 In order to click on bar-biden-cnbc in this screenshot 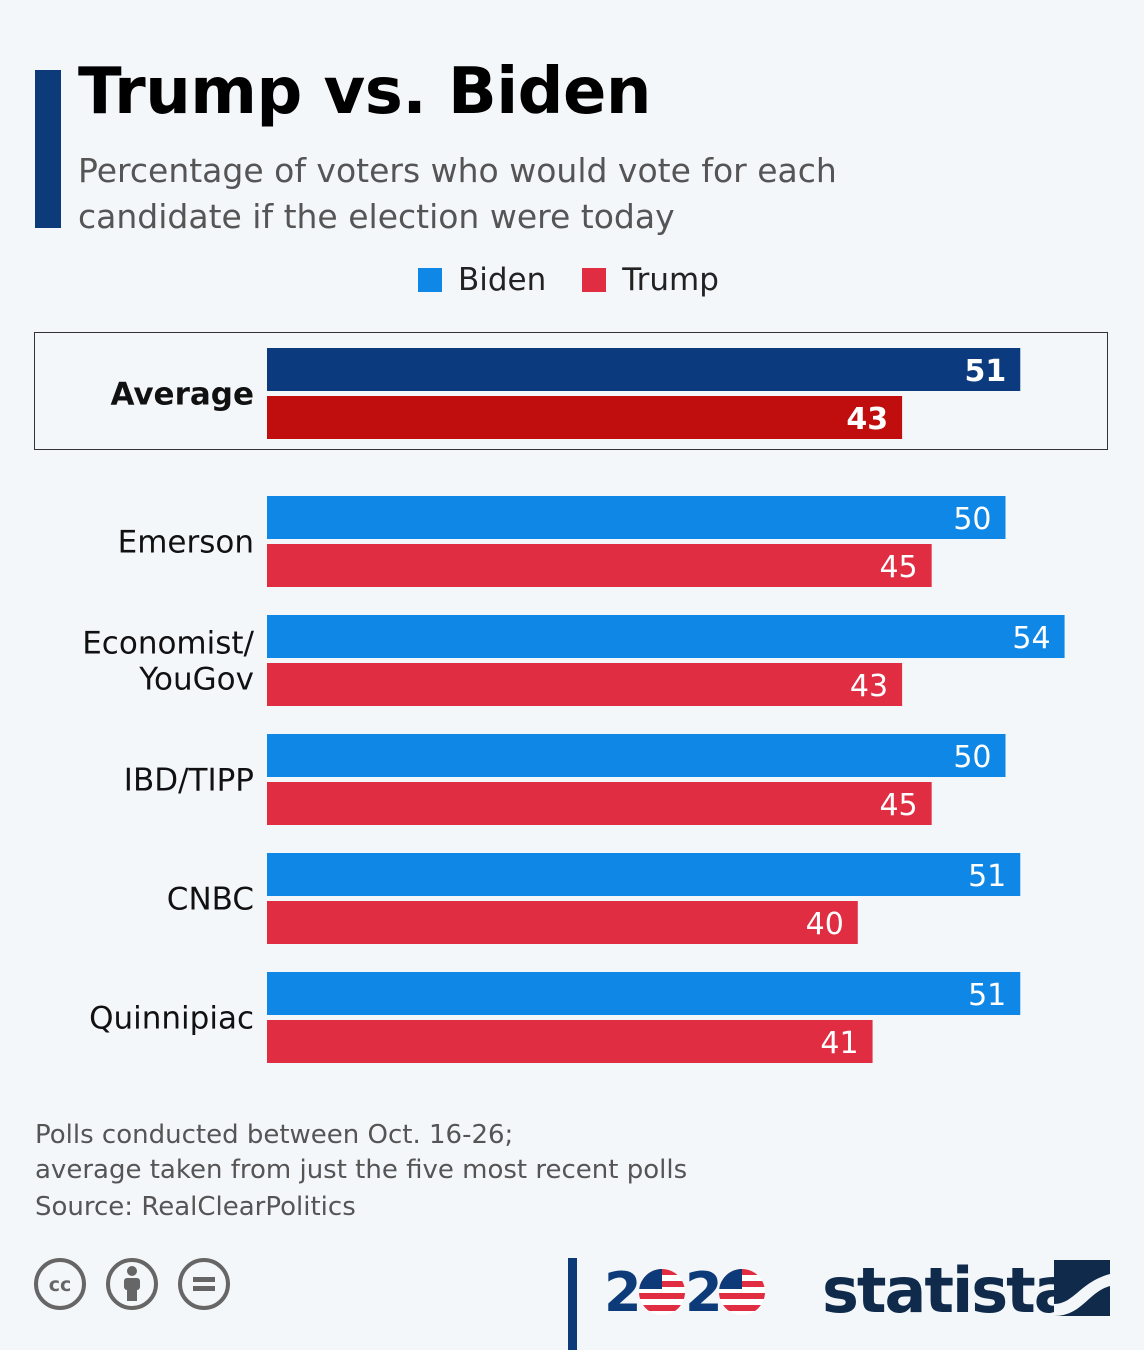, I will do `click(644, 874)`.